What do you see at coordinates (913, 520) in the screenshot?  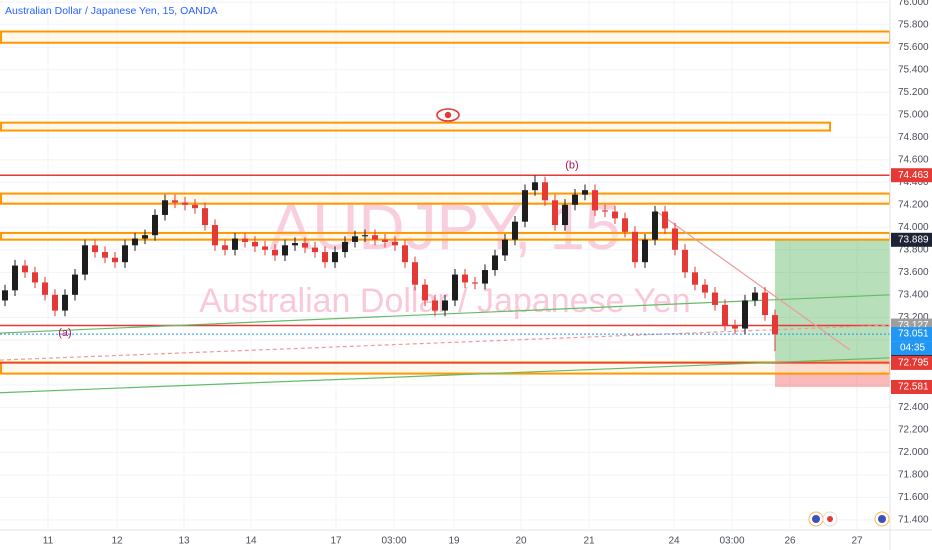 I see `y-tick-label: 71.400` at bounding box center [913, 520].